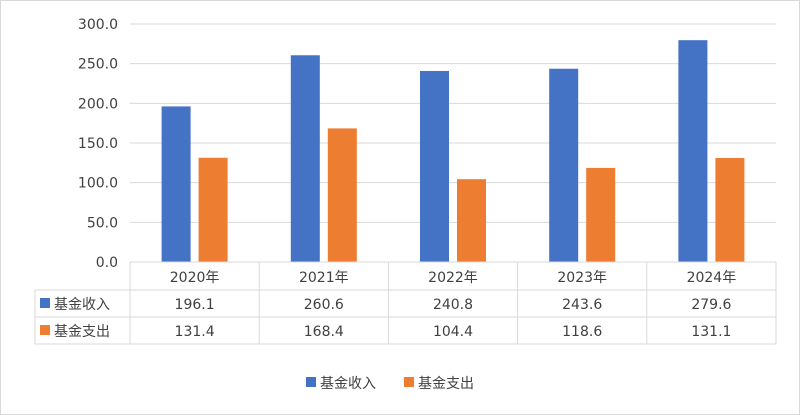  I want to click on y-tick-label: 250.0, so click(98, 65).